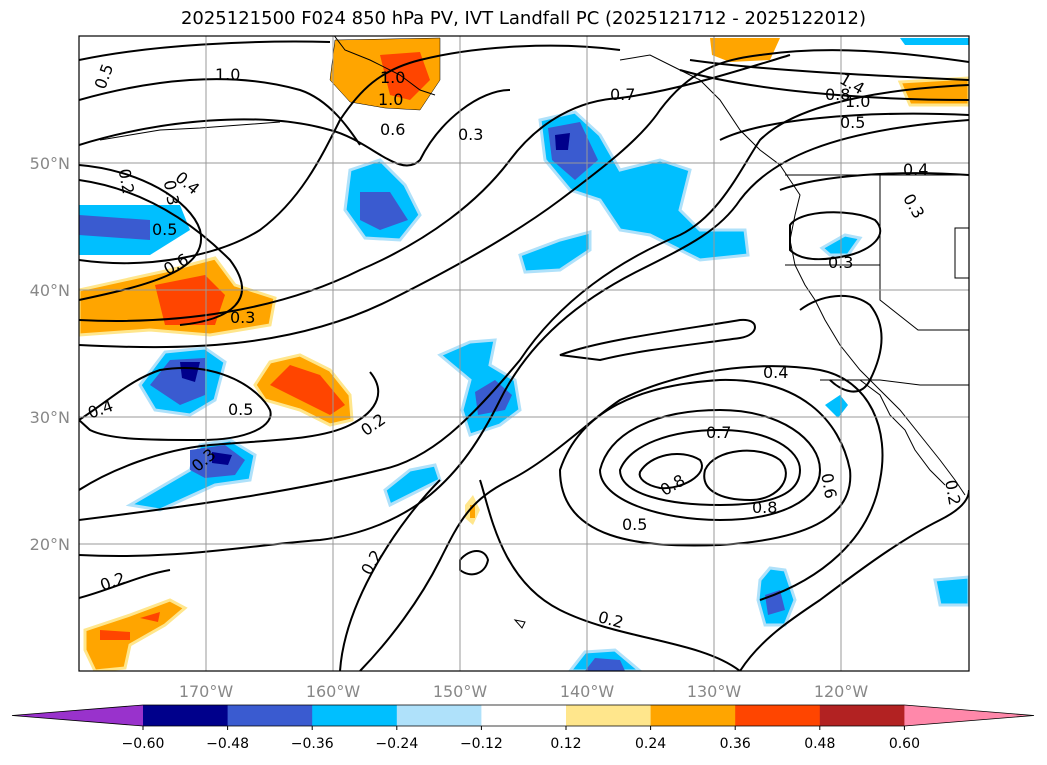 The height and width of the screenshot is (765, 1047). I want to click on colorbar-extend-max, so click(969, 715).